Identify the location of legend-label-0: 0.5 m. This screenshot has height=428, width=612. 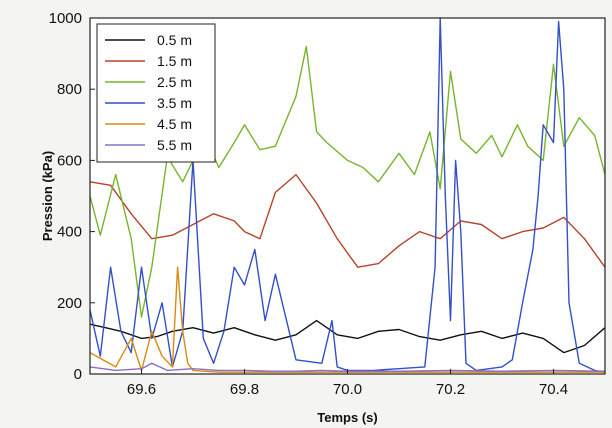
(174, 40).